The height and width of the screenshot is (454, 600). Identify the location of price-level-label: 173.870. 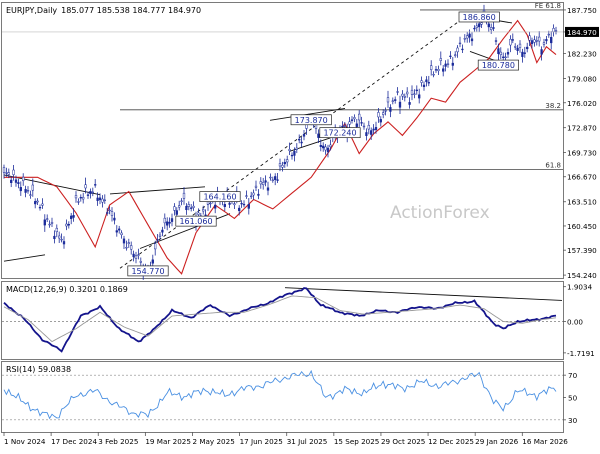
(311, 120).